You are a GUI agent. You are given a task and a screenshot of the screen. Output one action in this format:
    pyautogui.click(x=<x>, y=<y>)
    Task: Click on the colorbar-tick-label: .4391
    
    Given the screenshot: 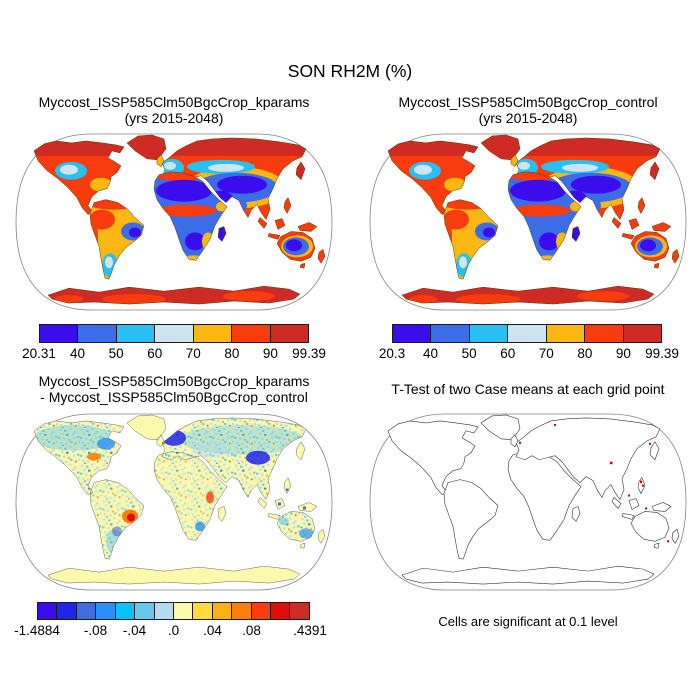 What is the action you would take?
    pyautogui.click(x=310, y=630)
    